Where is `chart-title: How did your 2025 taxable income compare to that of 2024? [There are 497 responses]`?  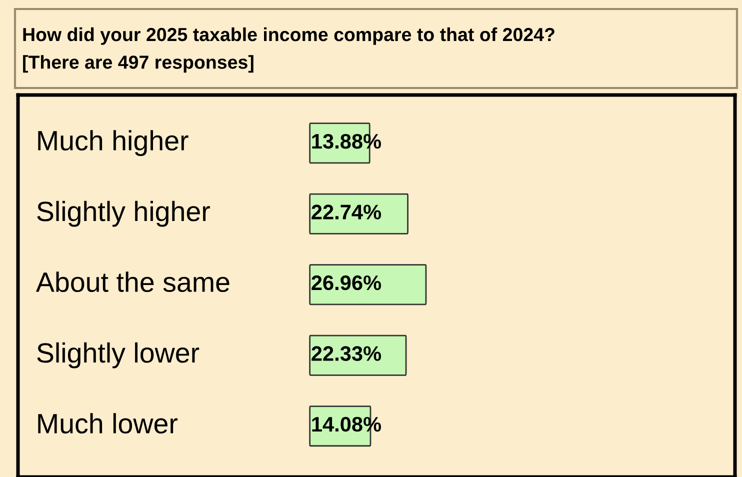 chart-title: How did your 2025 taxable income compare to that of 2024? [There are 497 responses] is located at coordinates (288, 50).